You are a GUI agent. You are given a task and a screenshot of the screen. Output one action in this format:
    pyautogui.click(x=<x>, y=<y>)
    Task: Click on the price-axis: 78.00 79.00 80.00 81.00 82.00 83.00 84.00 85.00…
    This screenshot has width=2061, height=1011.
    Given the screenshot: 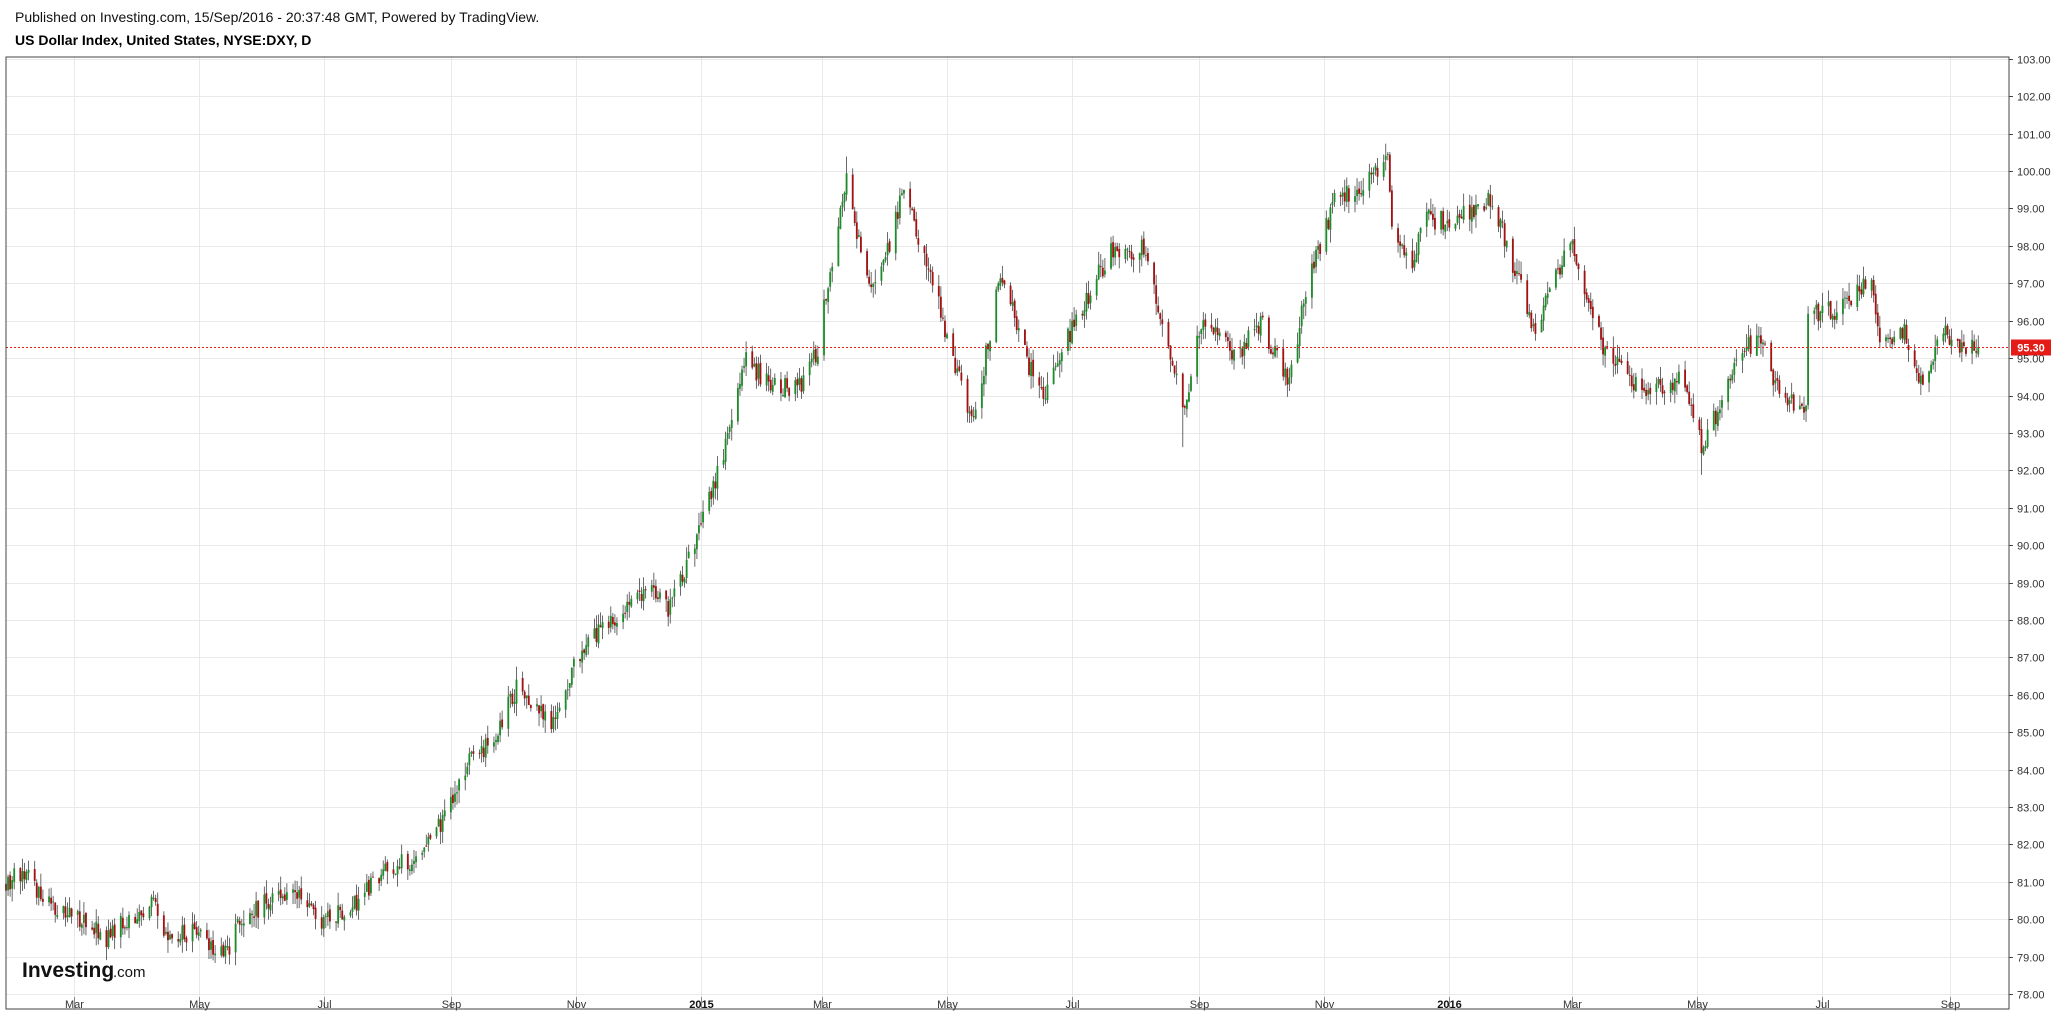 What is the action you would take?
    pyautogui.click(x=2030, y=528)
    